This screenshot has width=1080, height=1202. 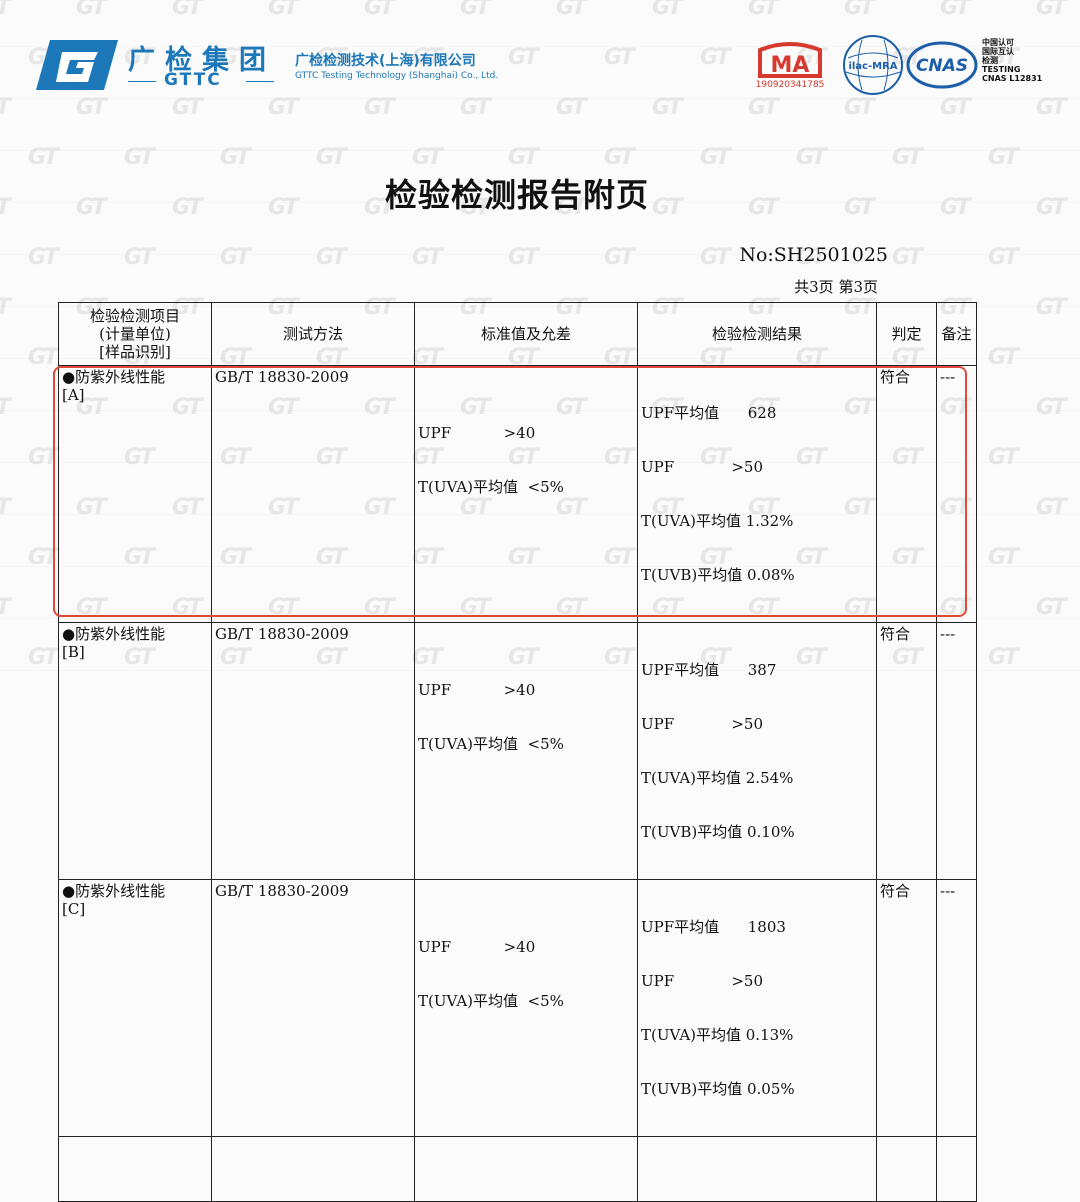 I want to click on result-line: T(UVA)平均值 1.32%, so click(x=717, y=521).